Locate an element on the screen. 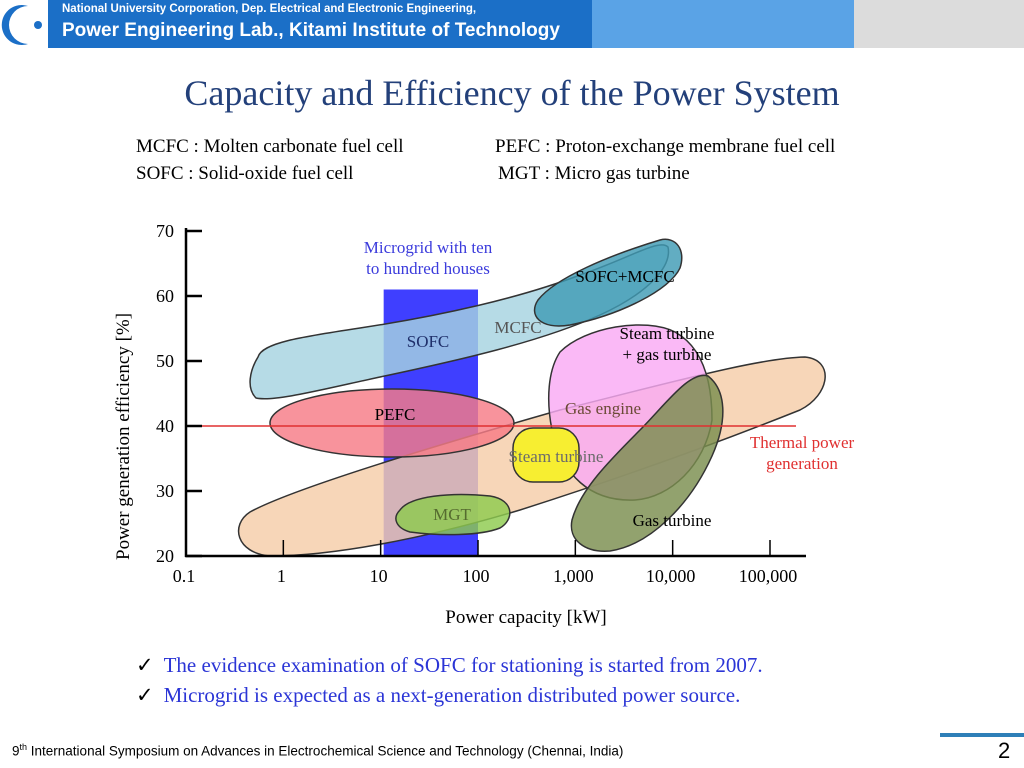 The image size is (1024, 768). y-axis-title: Power generation efficiency [%] is located at coordinates (123, 436).